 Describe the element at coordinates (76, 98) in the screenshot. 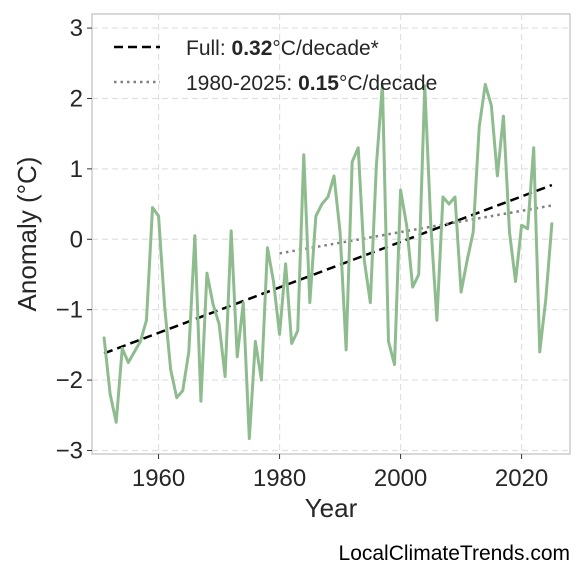

I see `y-tick-label: 2` at that location.